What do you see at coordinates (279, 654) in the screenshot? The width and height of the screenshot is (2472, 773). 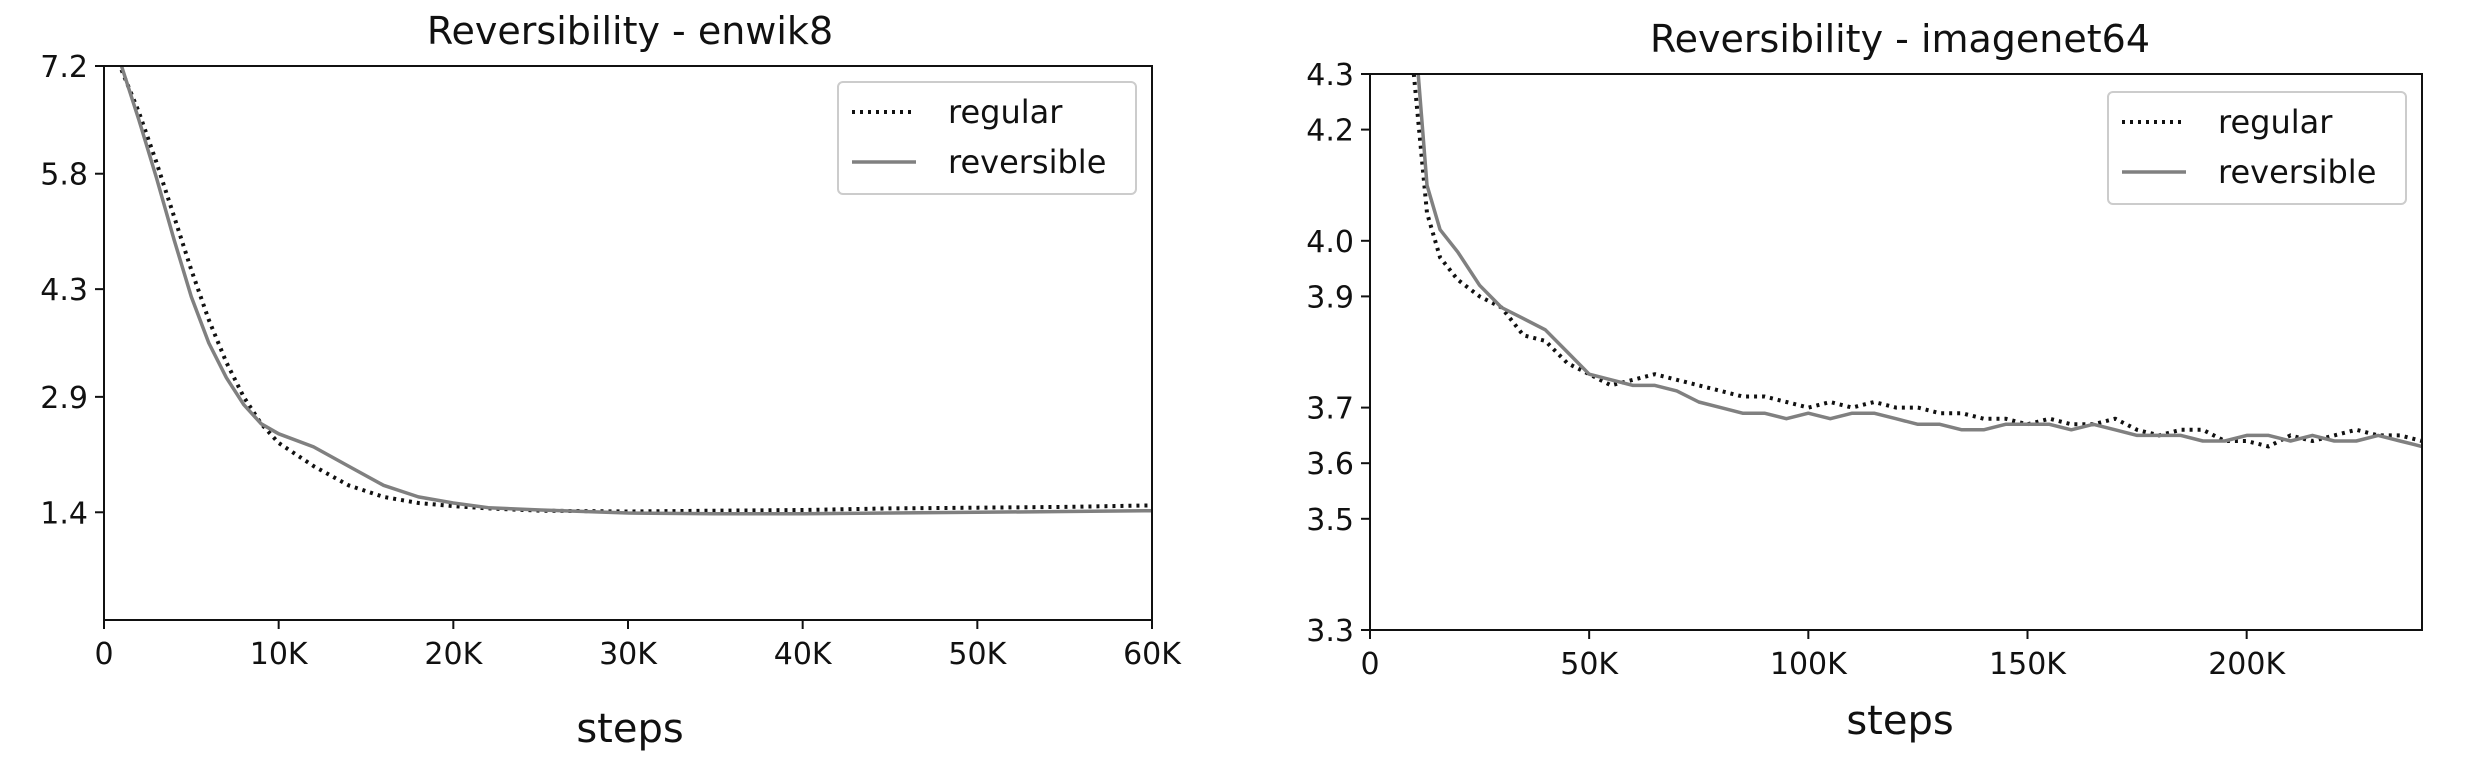 I see `x-tick-label: 10K` at bounding box center [279, 654].